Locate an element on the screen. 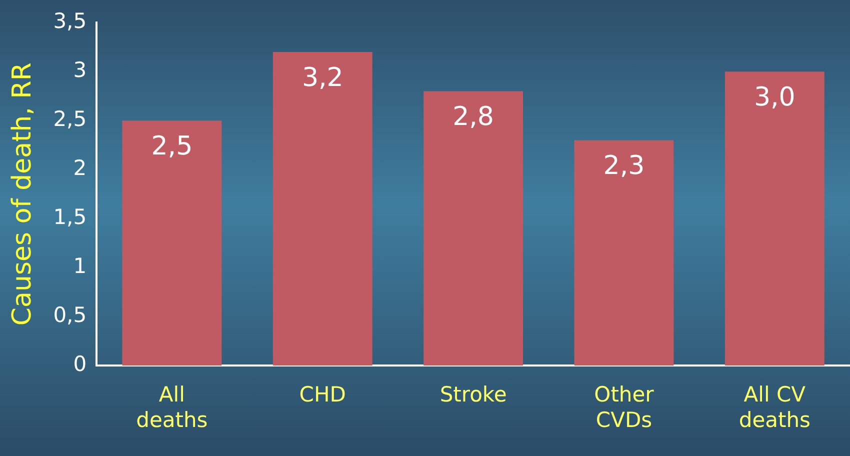 This screenshot has height=456, width=850. data-label: 3,0 is located at coordinates (775, 97).